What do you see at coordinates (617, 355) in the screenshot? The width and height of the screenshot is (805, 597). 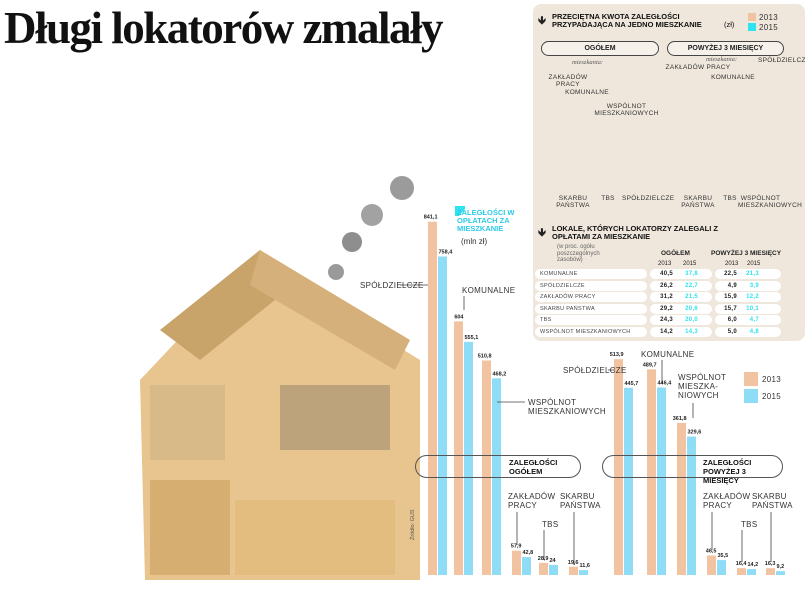 I see `data-label: 513,9` at bounding box center [617, 355].